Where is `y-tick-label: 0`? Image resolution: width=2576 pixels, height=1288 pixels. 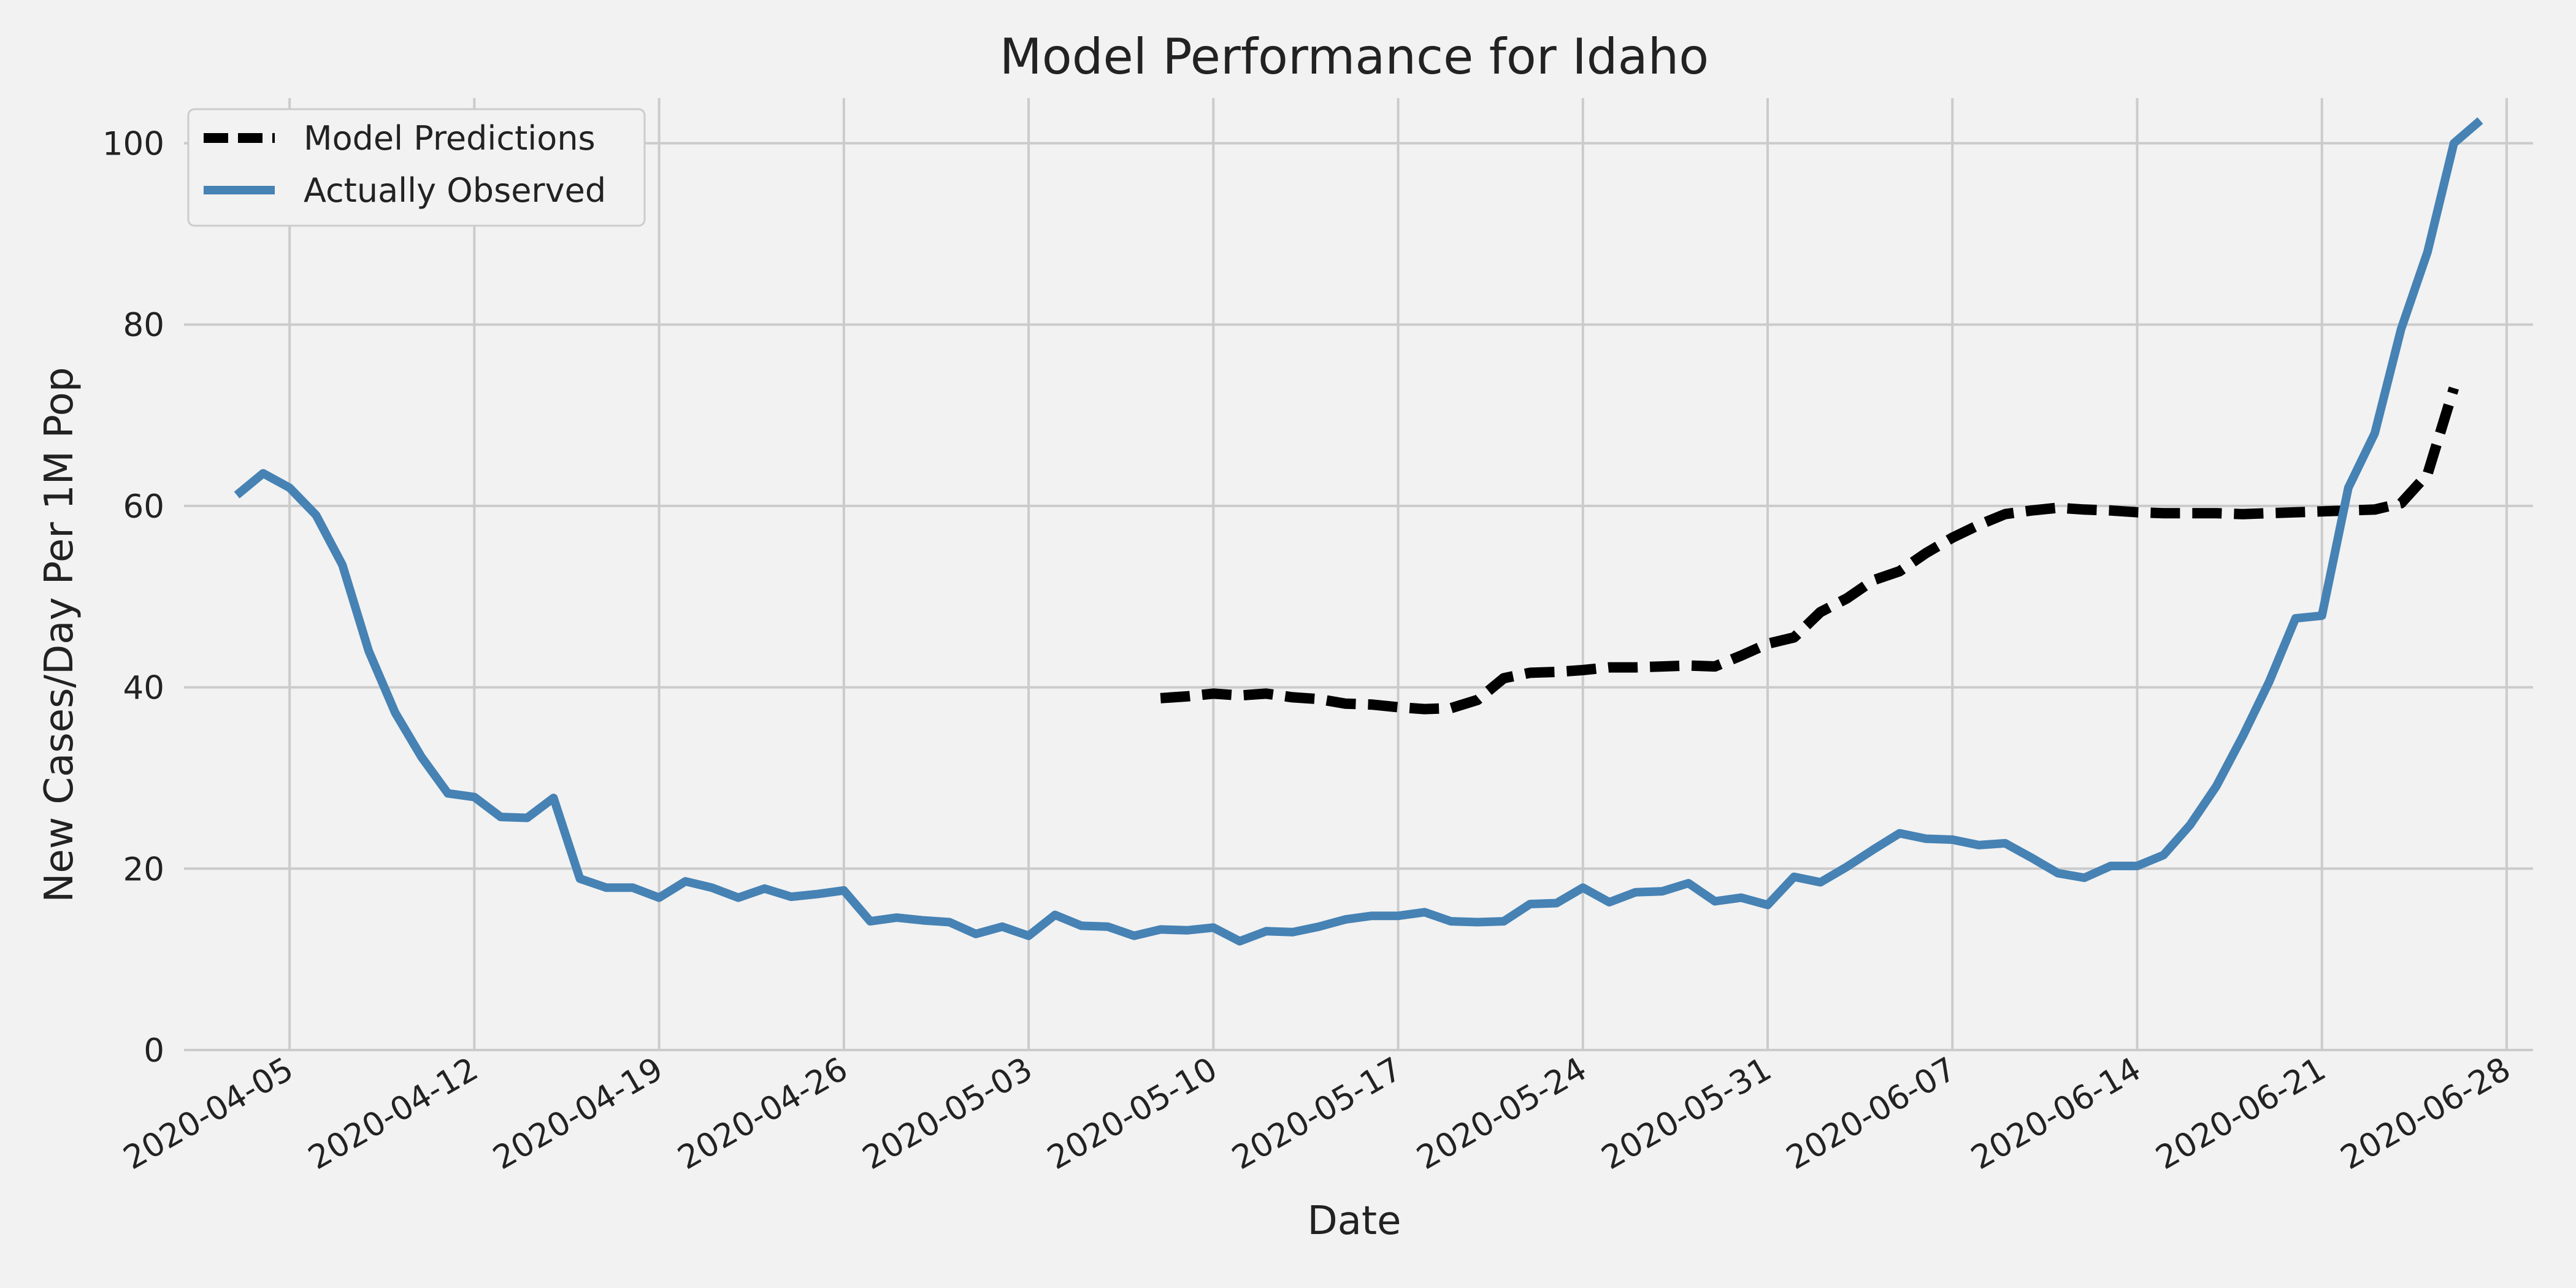 y-tick-label: 0 is located at coordinates (154, 1051).